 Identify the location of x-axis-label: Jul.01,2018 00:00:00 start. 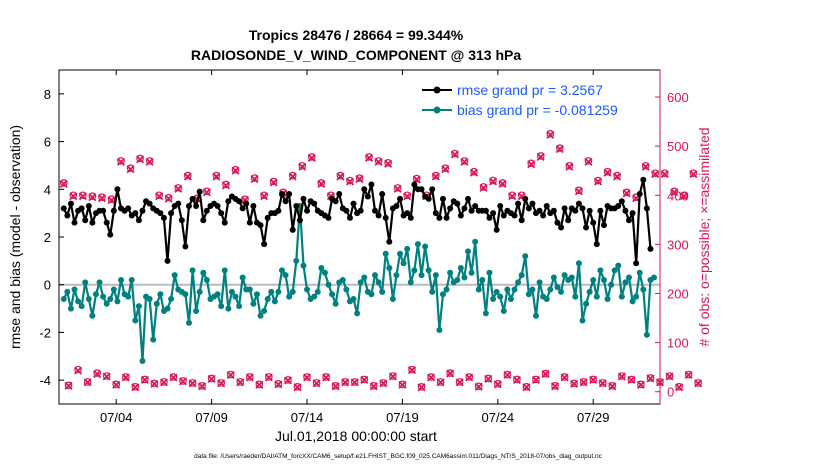
(356, 436).